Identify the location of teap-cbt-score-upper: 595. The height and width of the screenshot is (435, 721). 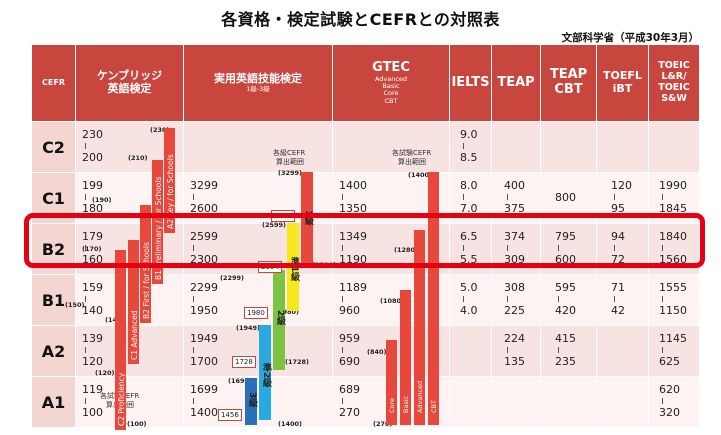
(565, 287).